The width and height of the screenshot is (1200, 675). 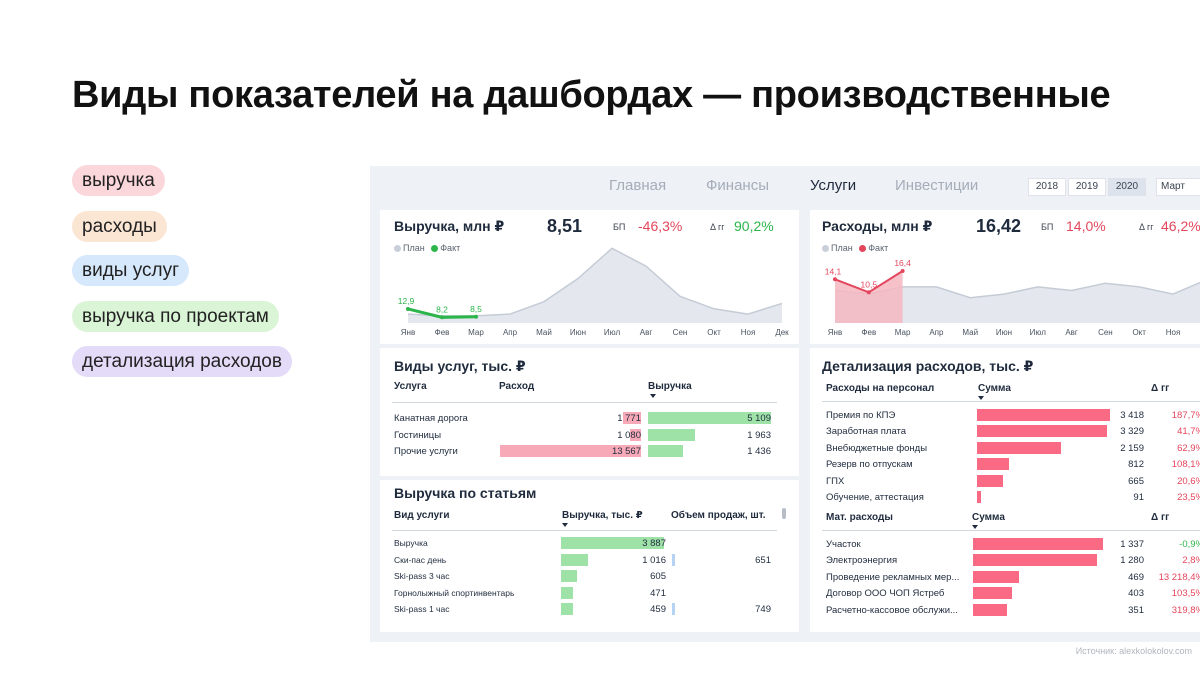 What do you see at coordinates (718, 515) in the screenshot?
I see `articles-header-volume: Объем продаж, шт.` at bounding box center [718, 515].